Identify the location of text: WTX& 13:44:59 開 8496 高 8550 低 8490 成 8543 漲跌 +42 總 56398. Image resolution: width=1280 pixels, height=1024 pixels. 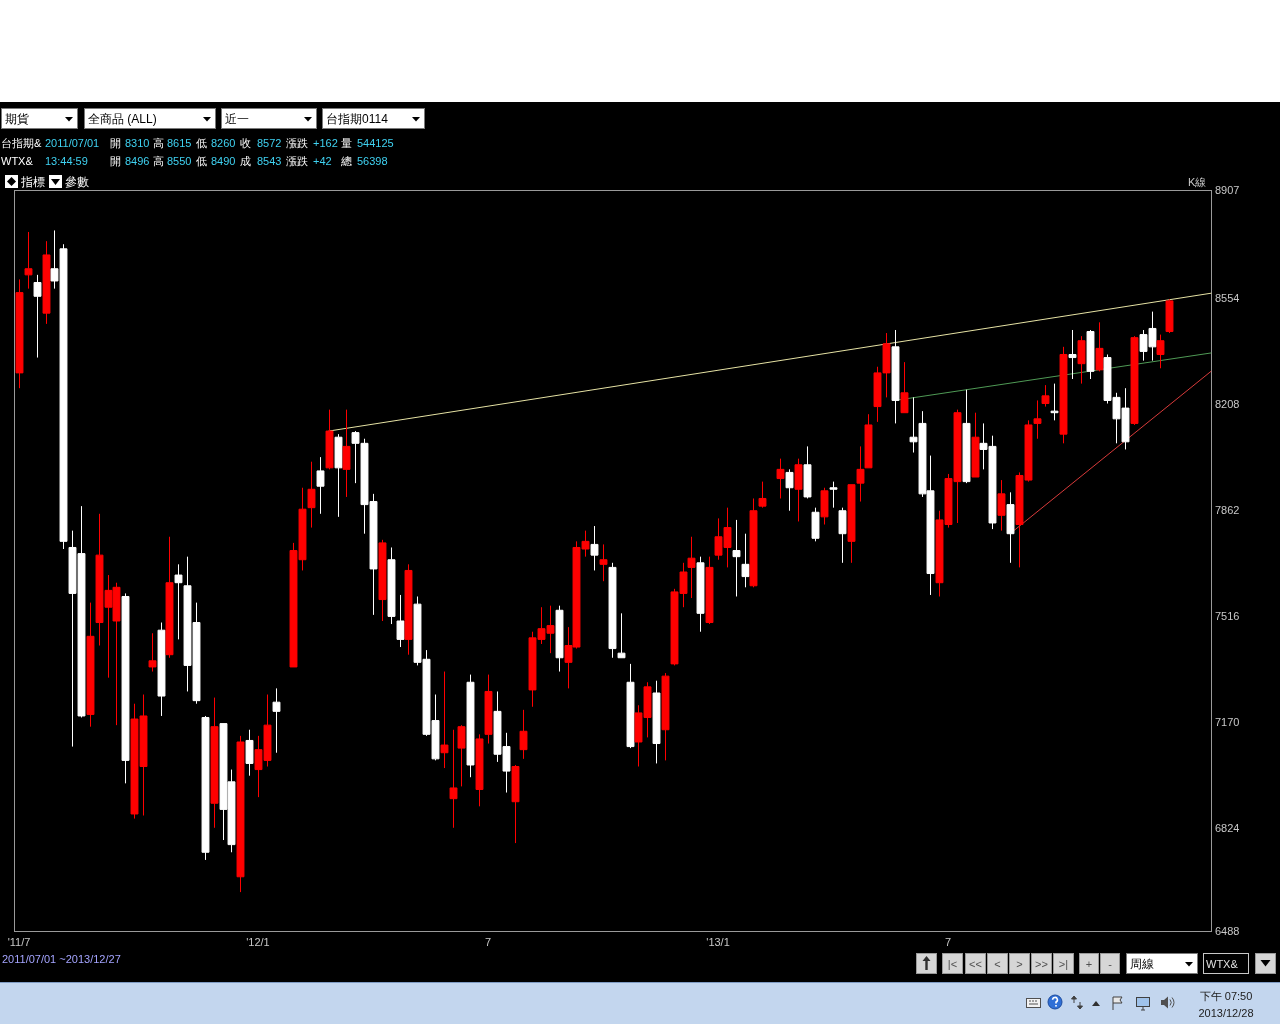
(194, 161).